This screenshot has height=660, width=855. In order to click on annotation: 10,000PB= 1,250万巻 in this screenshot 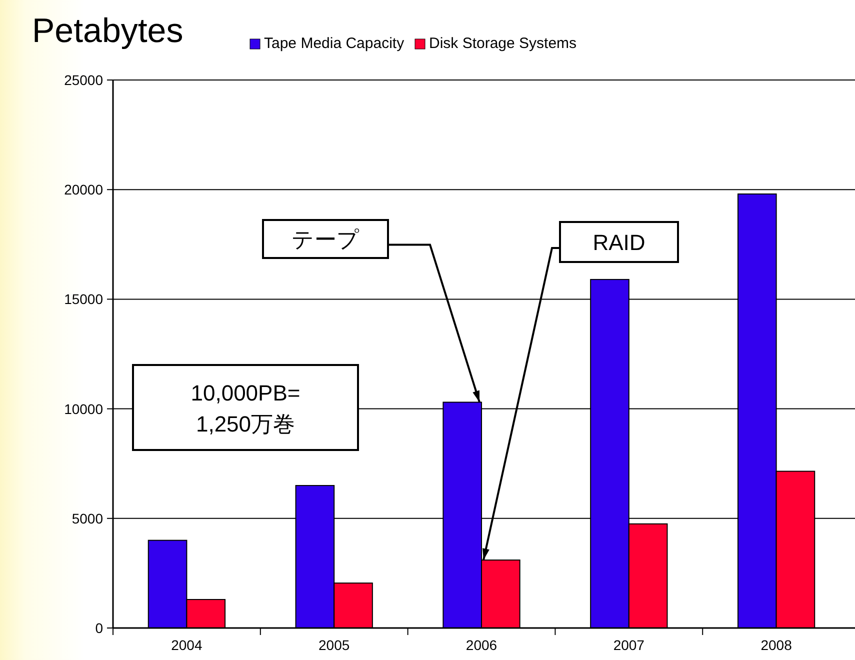, I will do `click(245, 408)`.